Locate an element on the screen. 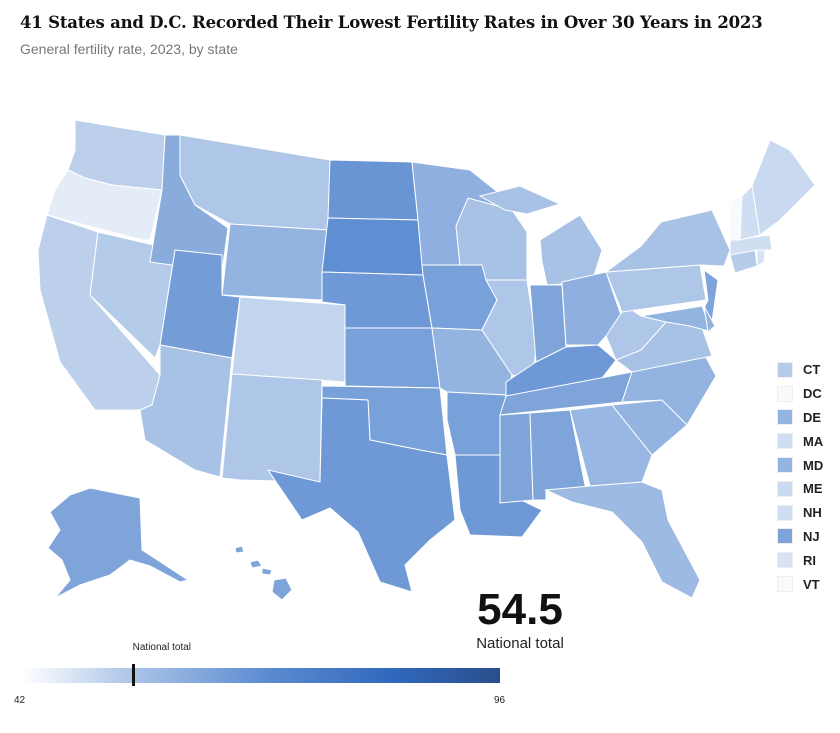  state-fl is located at coordinates (622, 540).